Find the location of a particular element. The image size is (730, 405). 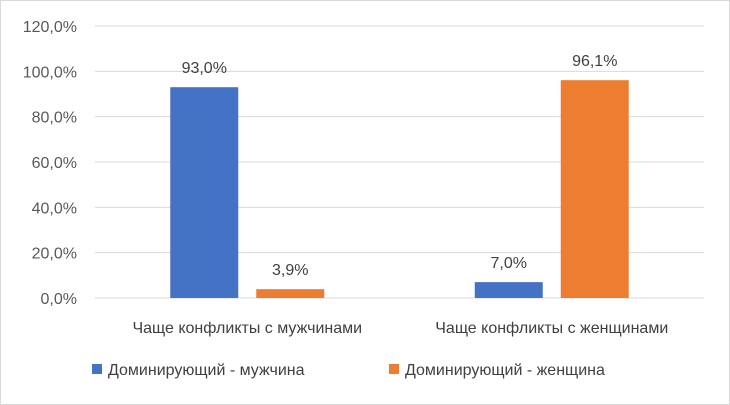

y-tick-label: 80,0% is located at coordinates (54, 118).